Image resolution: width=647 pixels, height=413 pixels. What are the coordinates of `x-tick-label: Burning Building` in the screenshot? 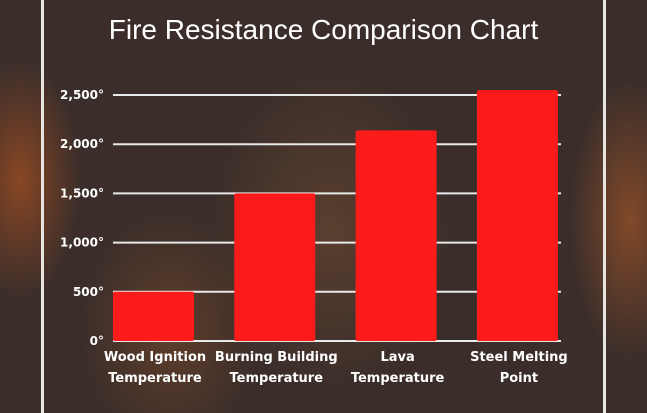 It's located at (276, 357).